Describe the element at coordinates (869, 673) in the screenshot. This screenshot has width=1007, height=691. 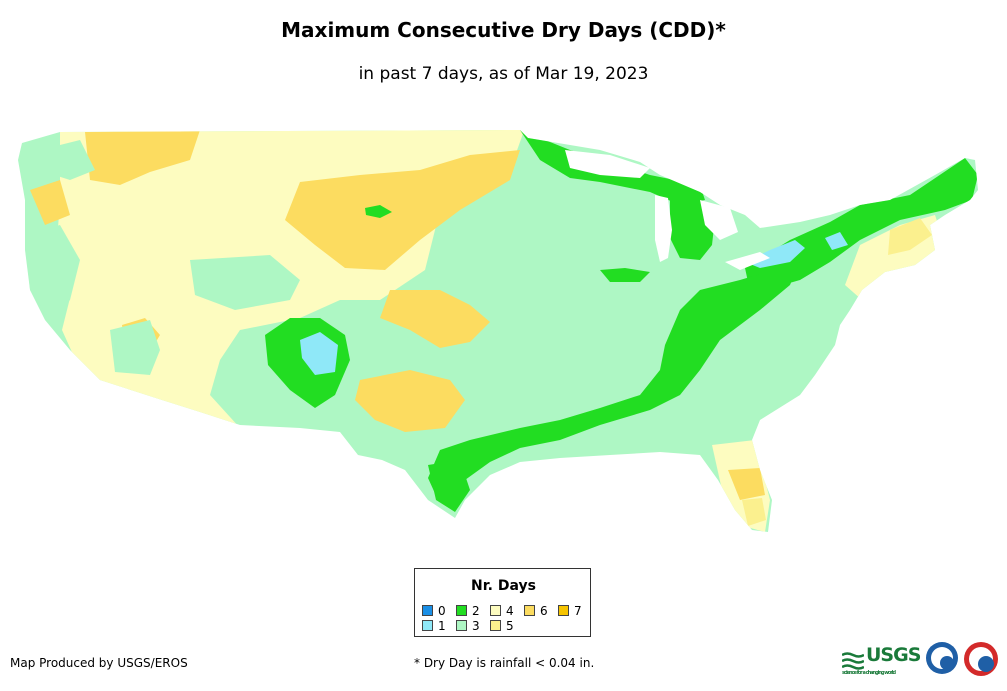
I see `usgs-tagline: science for a changing world` at that location.